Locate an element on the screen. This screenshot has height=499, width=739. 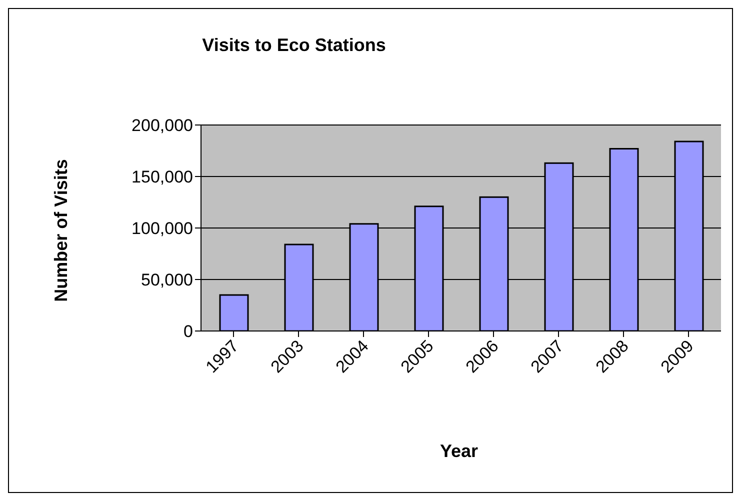
x-axis-title: Year is located at coordinates (459, 451).